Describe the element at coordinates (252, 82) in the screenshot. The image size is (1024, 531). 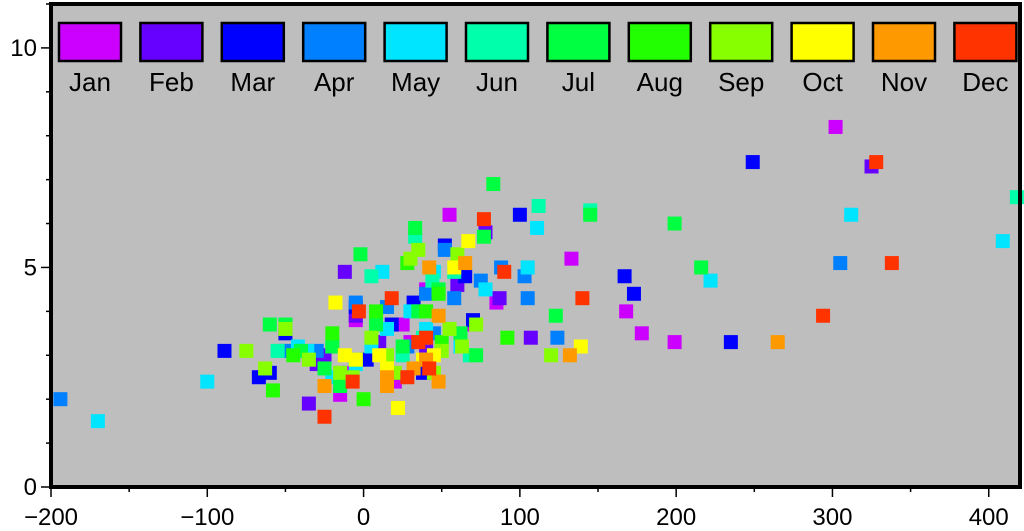
I see `legend-label-mar: Mar` at that location.